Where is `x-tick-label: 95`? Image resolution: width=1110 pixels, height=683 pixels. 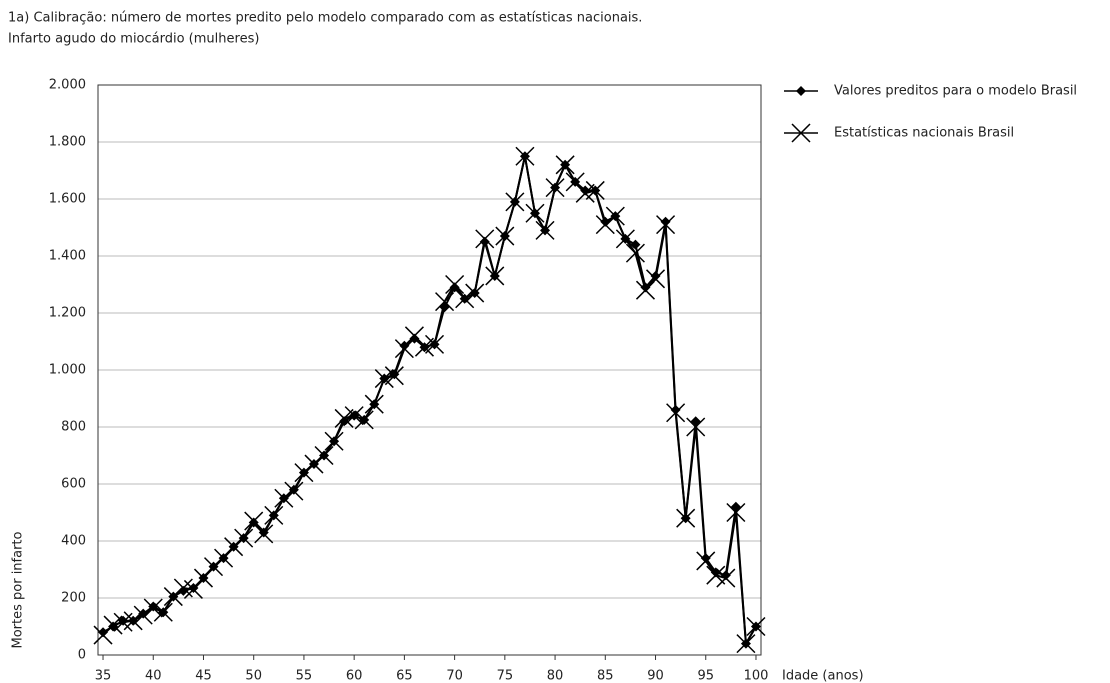 x-tick-label: 95 is located at coordinates (705, 676).